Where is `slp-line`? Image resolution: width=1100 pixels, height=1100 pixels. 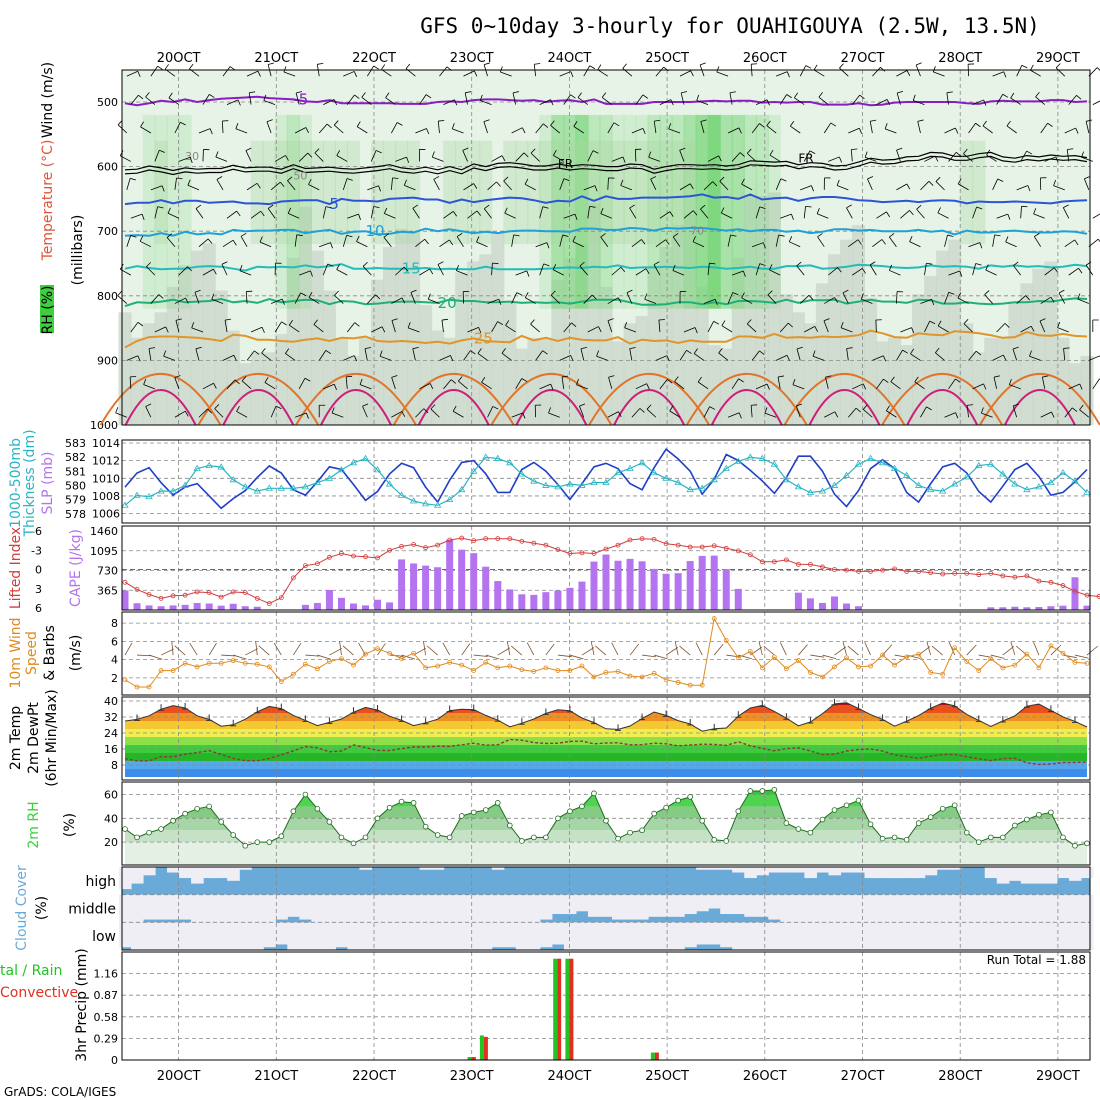
slp-line is located at coordinates (606, 479).